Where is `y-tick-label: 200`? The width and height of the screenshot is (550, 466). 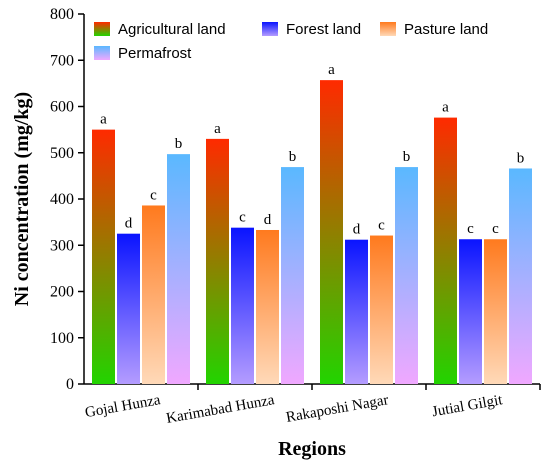 y-tick-label: 200 is located at coordinates (62, 292).